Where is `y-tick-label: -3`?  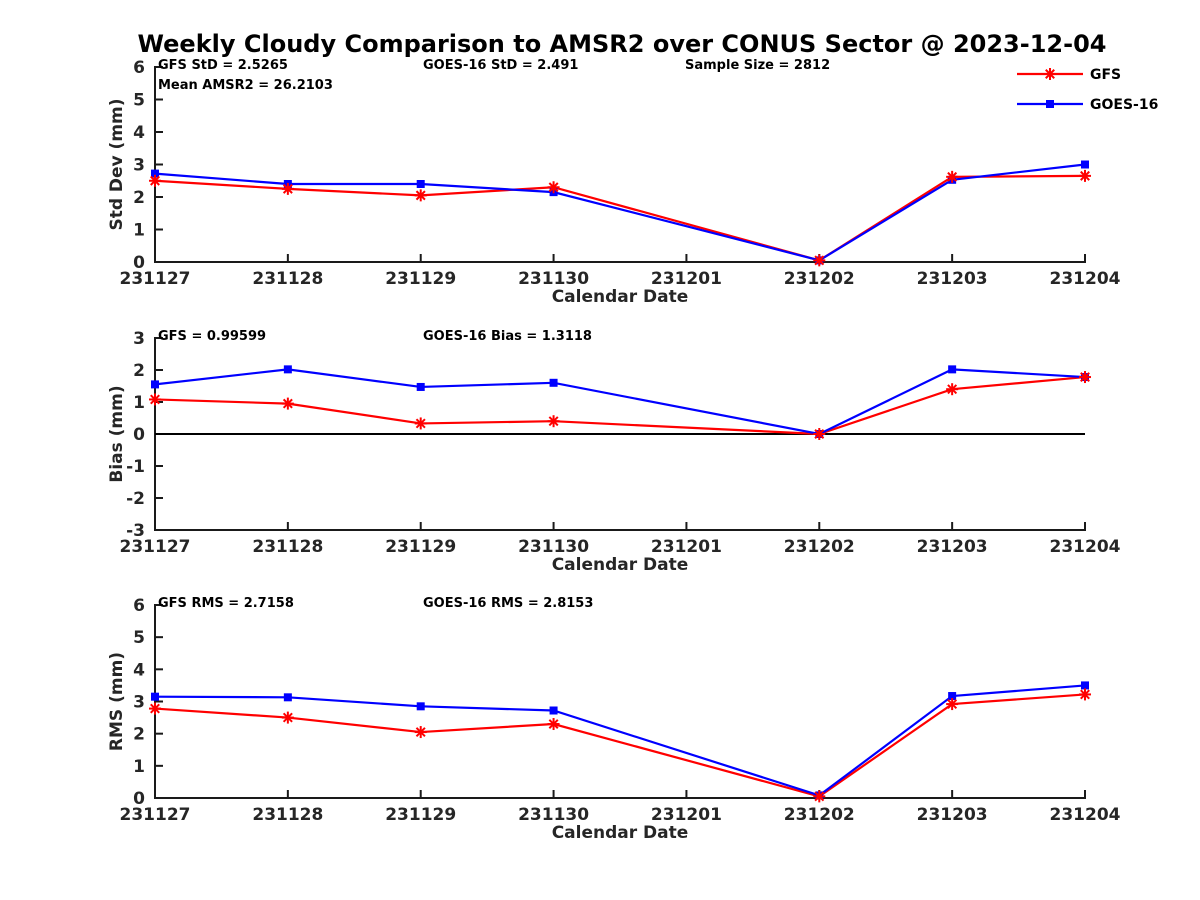
y-tick-label: -3 is located at coordinates (135, 531).